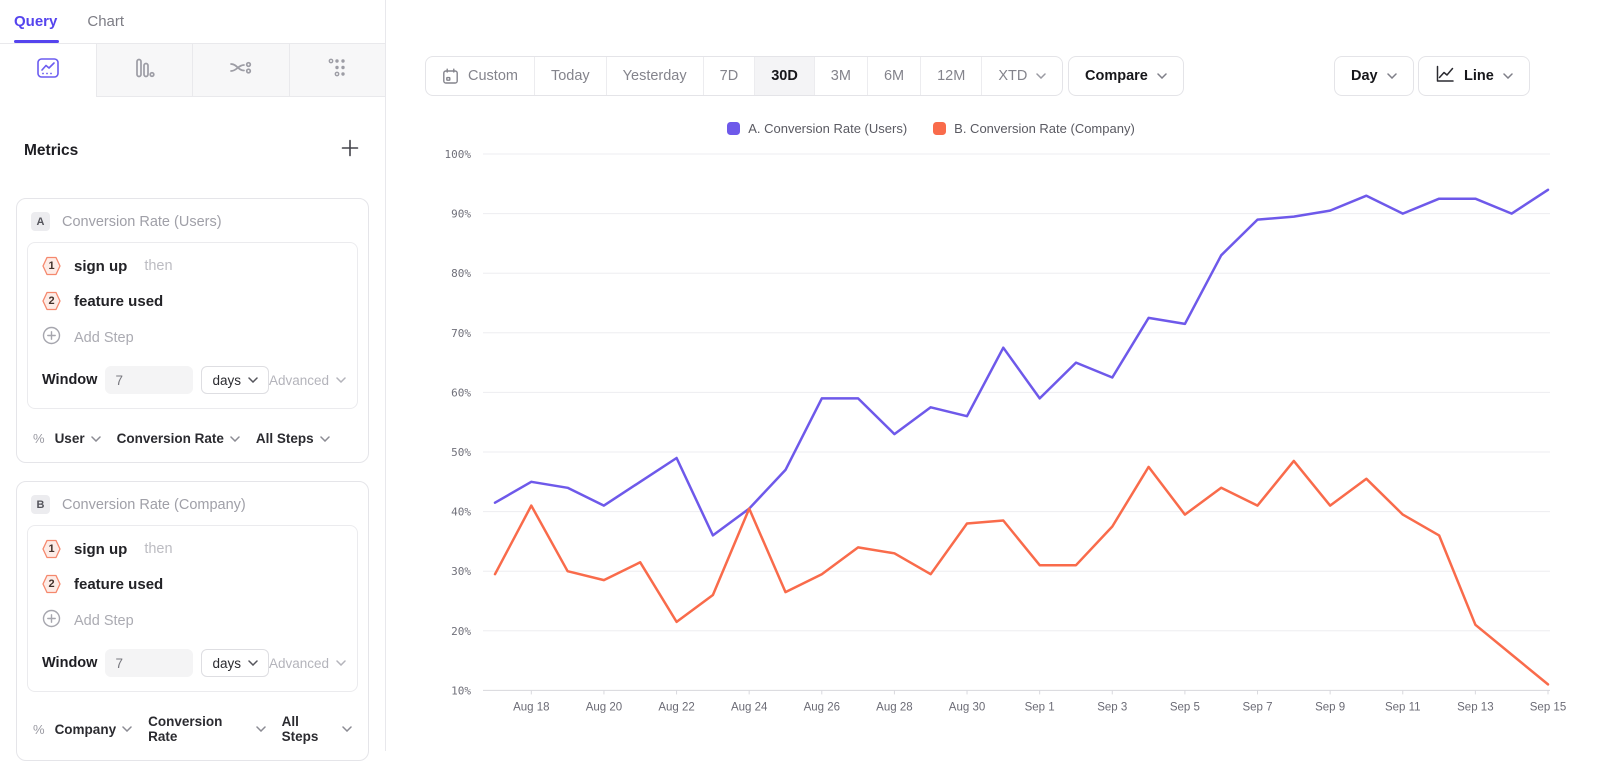  I want to click on step-number-hexagon: 1, so click(51, 266).